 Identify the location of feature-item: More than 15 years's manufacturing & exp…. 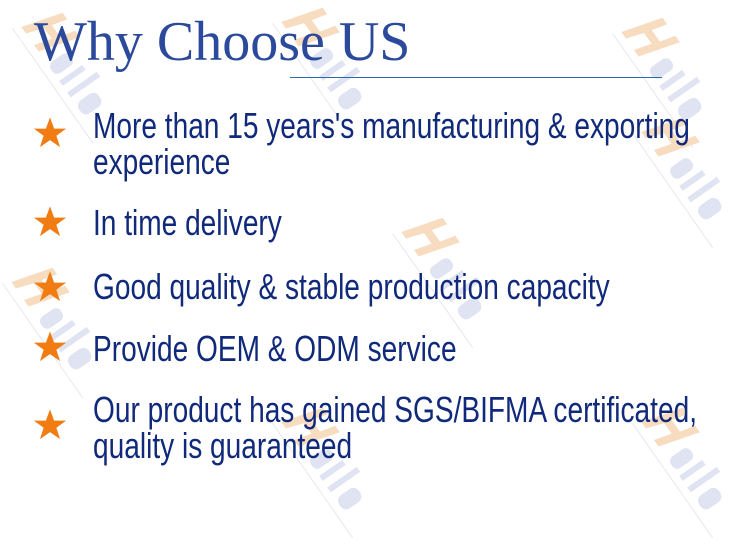
(391, 143).